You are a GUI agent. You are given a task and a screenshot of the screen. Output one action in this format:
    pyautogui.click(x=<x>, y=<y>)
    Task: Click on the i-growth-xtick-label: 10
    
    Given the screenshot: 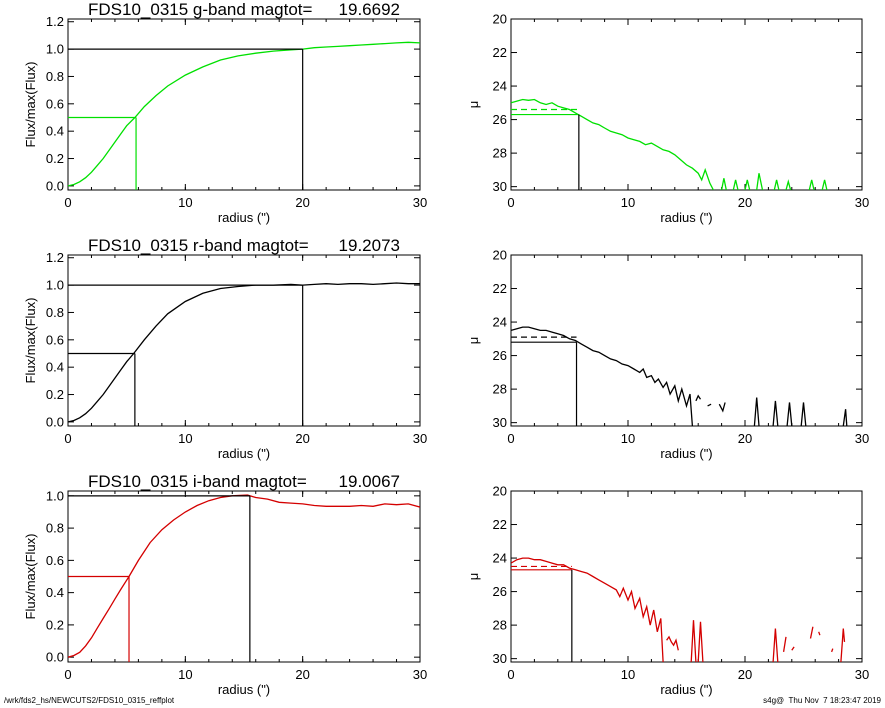 What is the action you would take?
    pyautogui.click(x=185, y=674)
    